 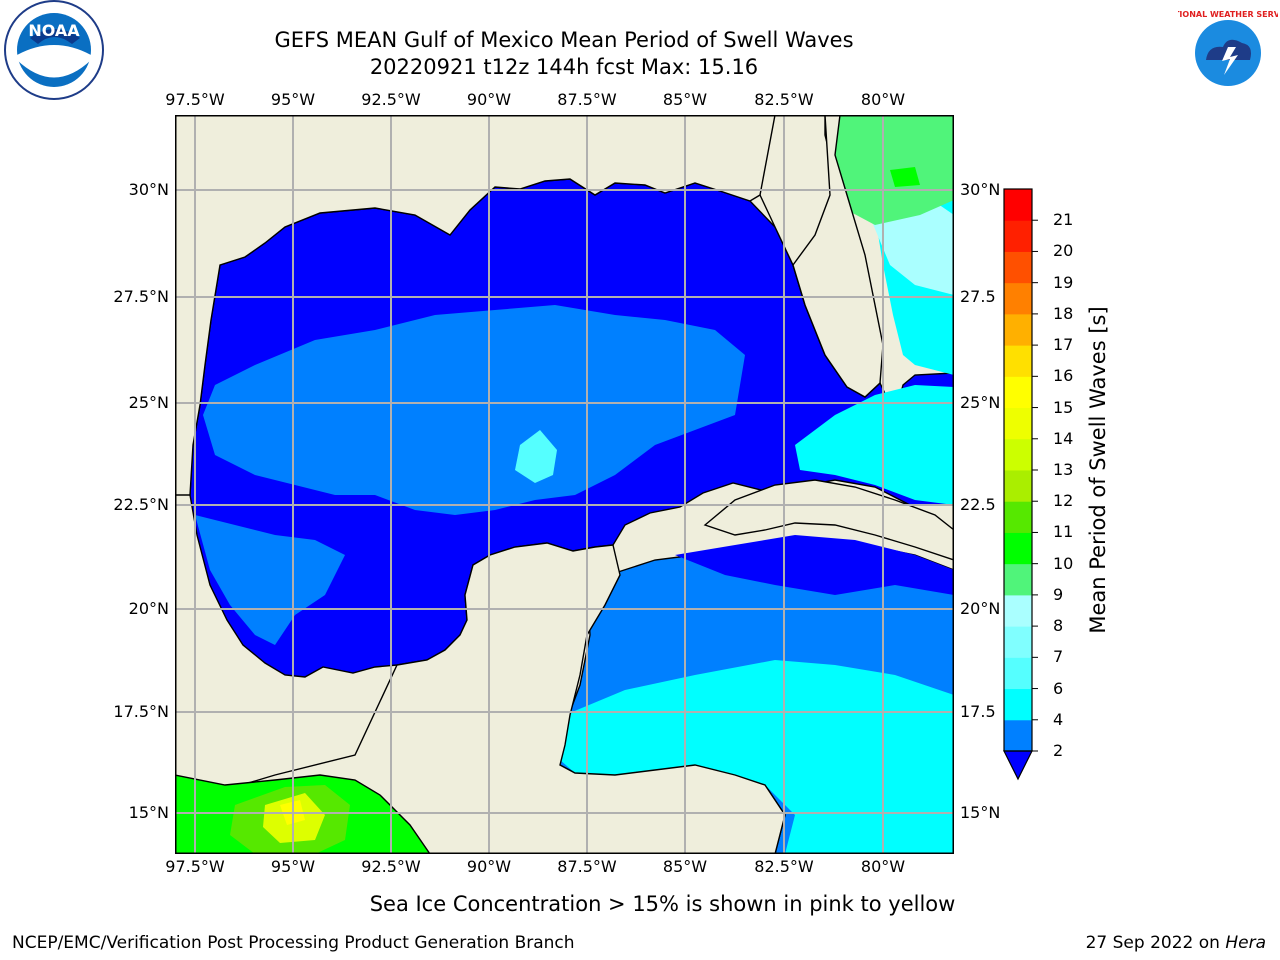 I want to click on colorbar-tick-label: 14, so click(x=1063, y=438).